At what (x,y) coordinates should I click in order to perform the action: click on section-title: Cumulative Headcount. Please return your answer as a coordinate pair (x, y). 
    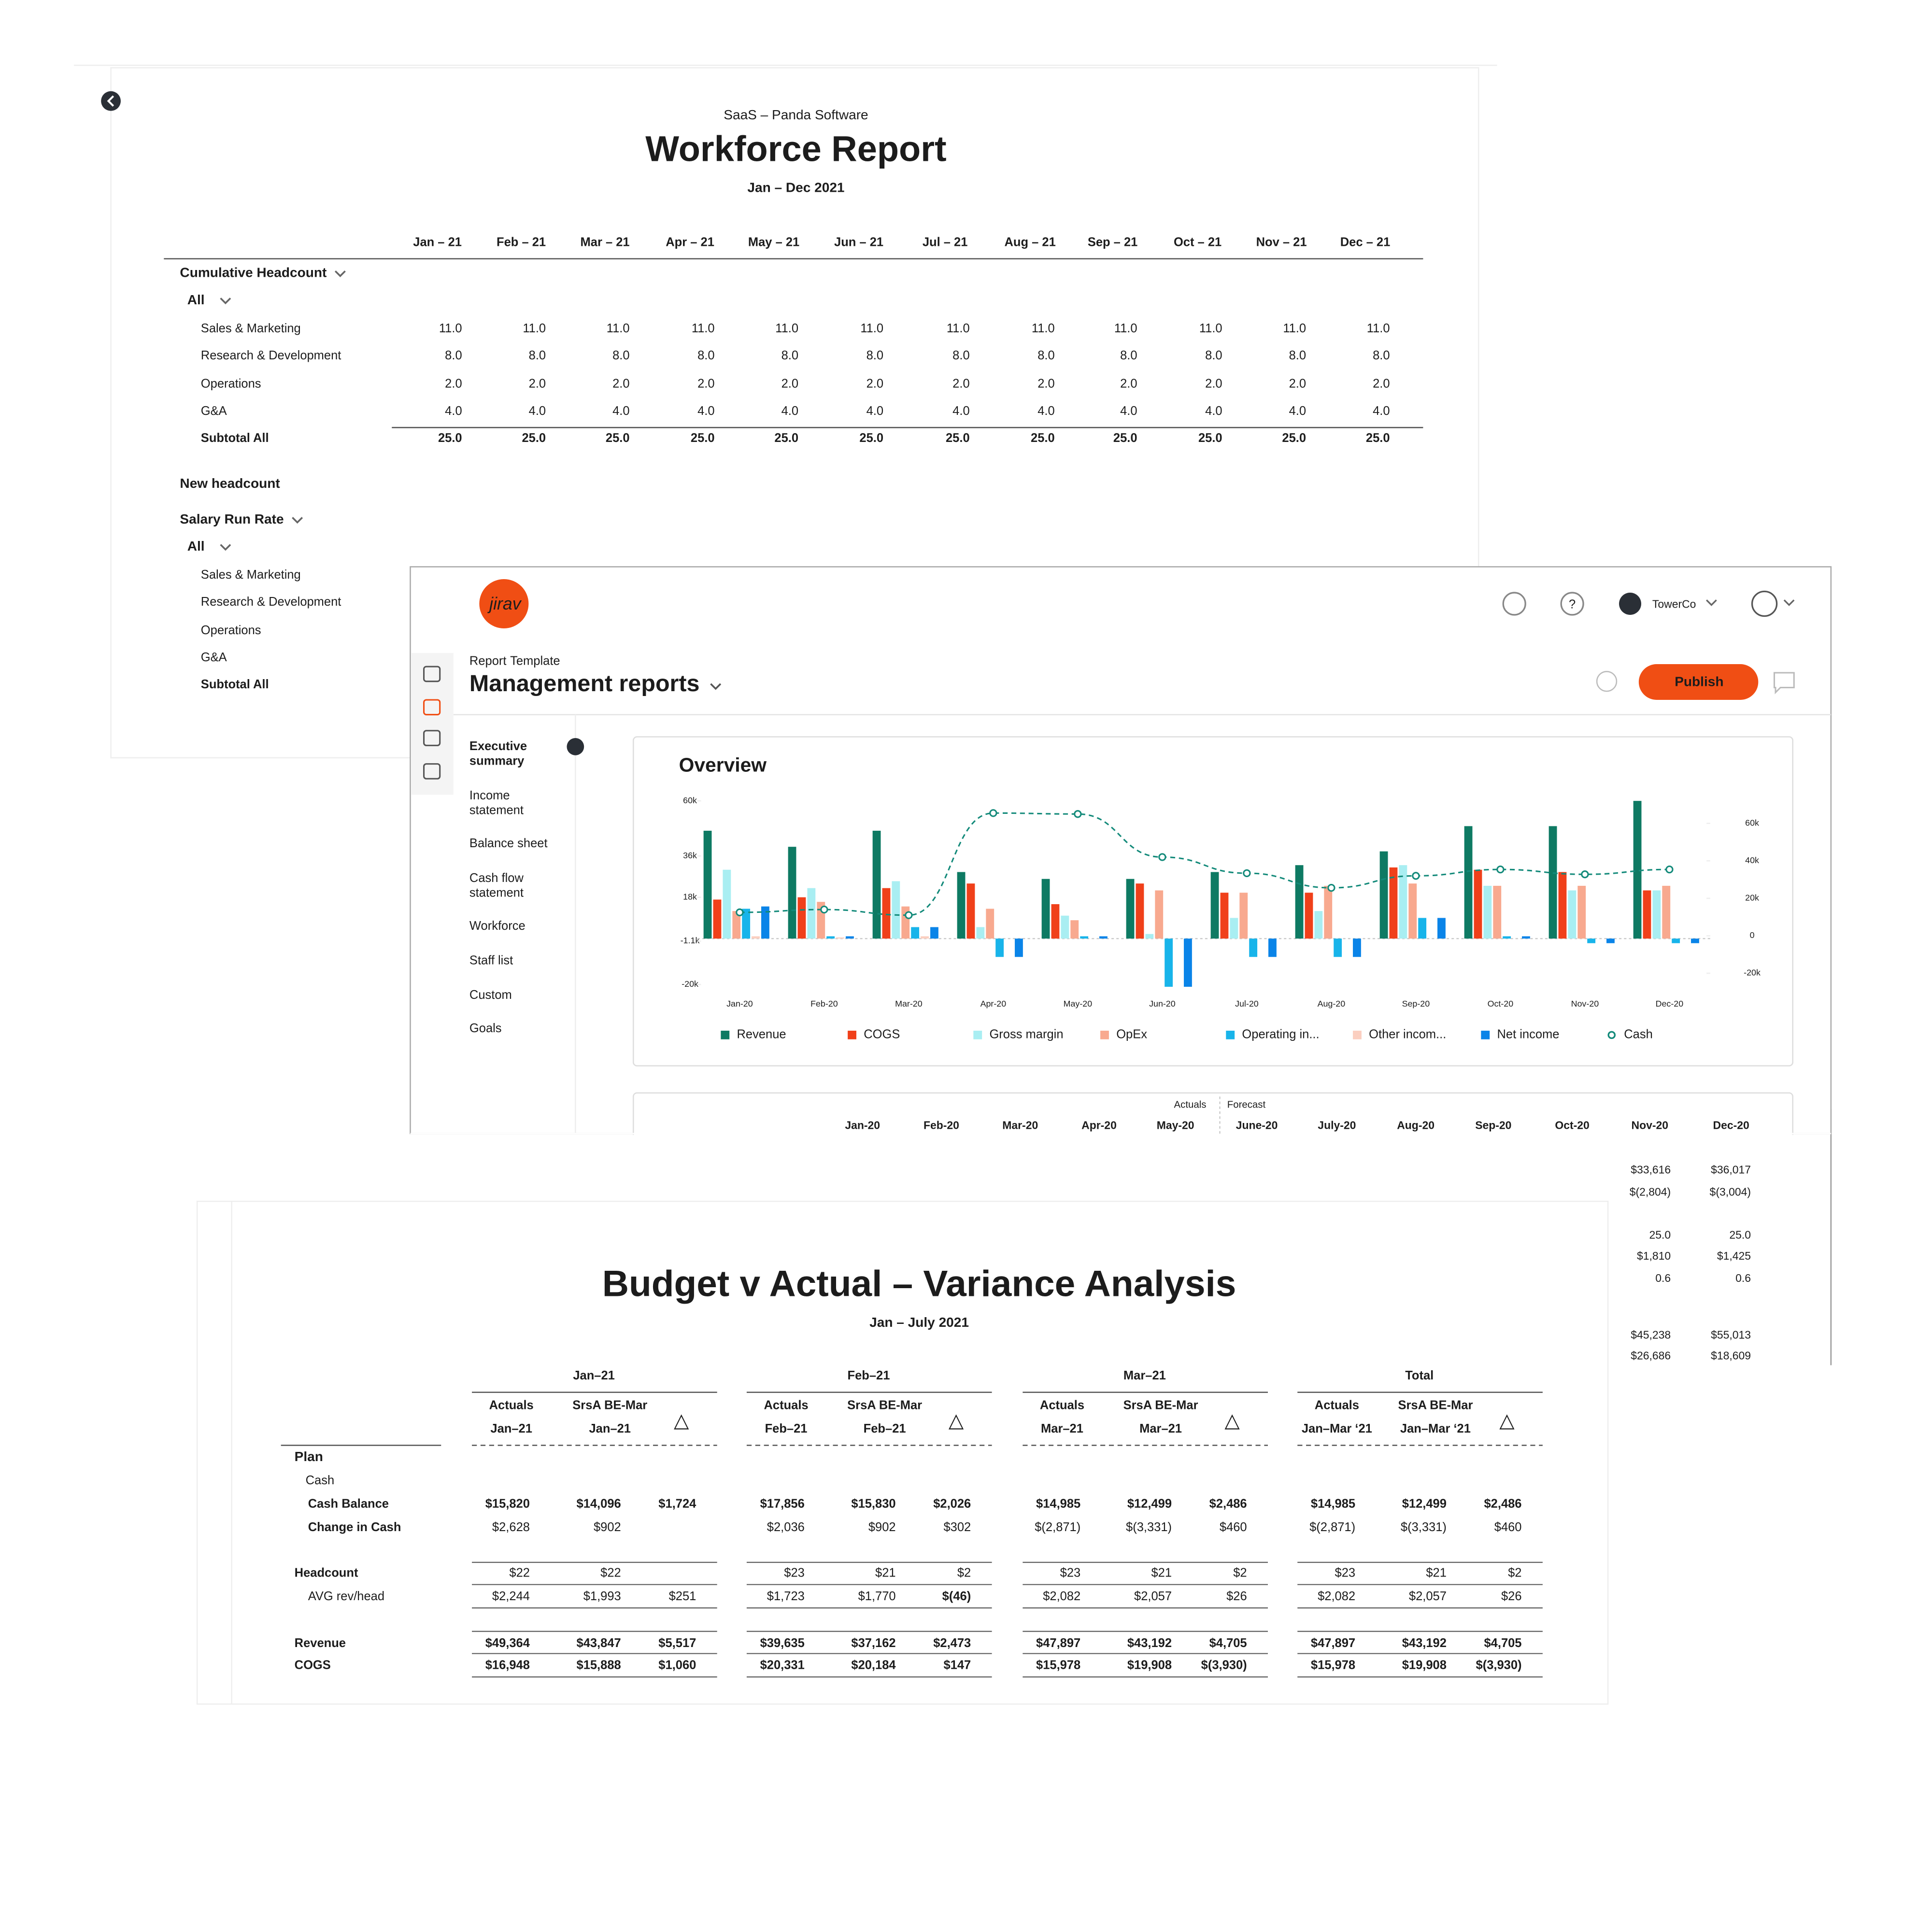
    Looking at the image, I should click on (253, 272).